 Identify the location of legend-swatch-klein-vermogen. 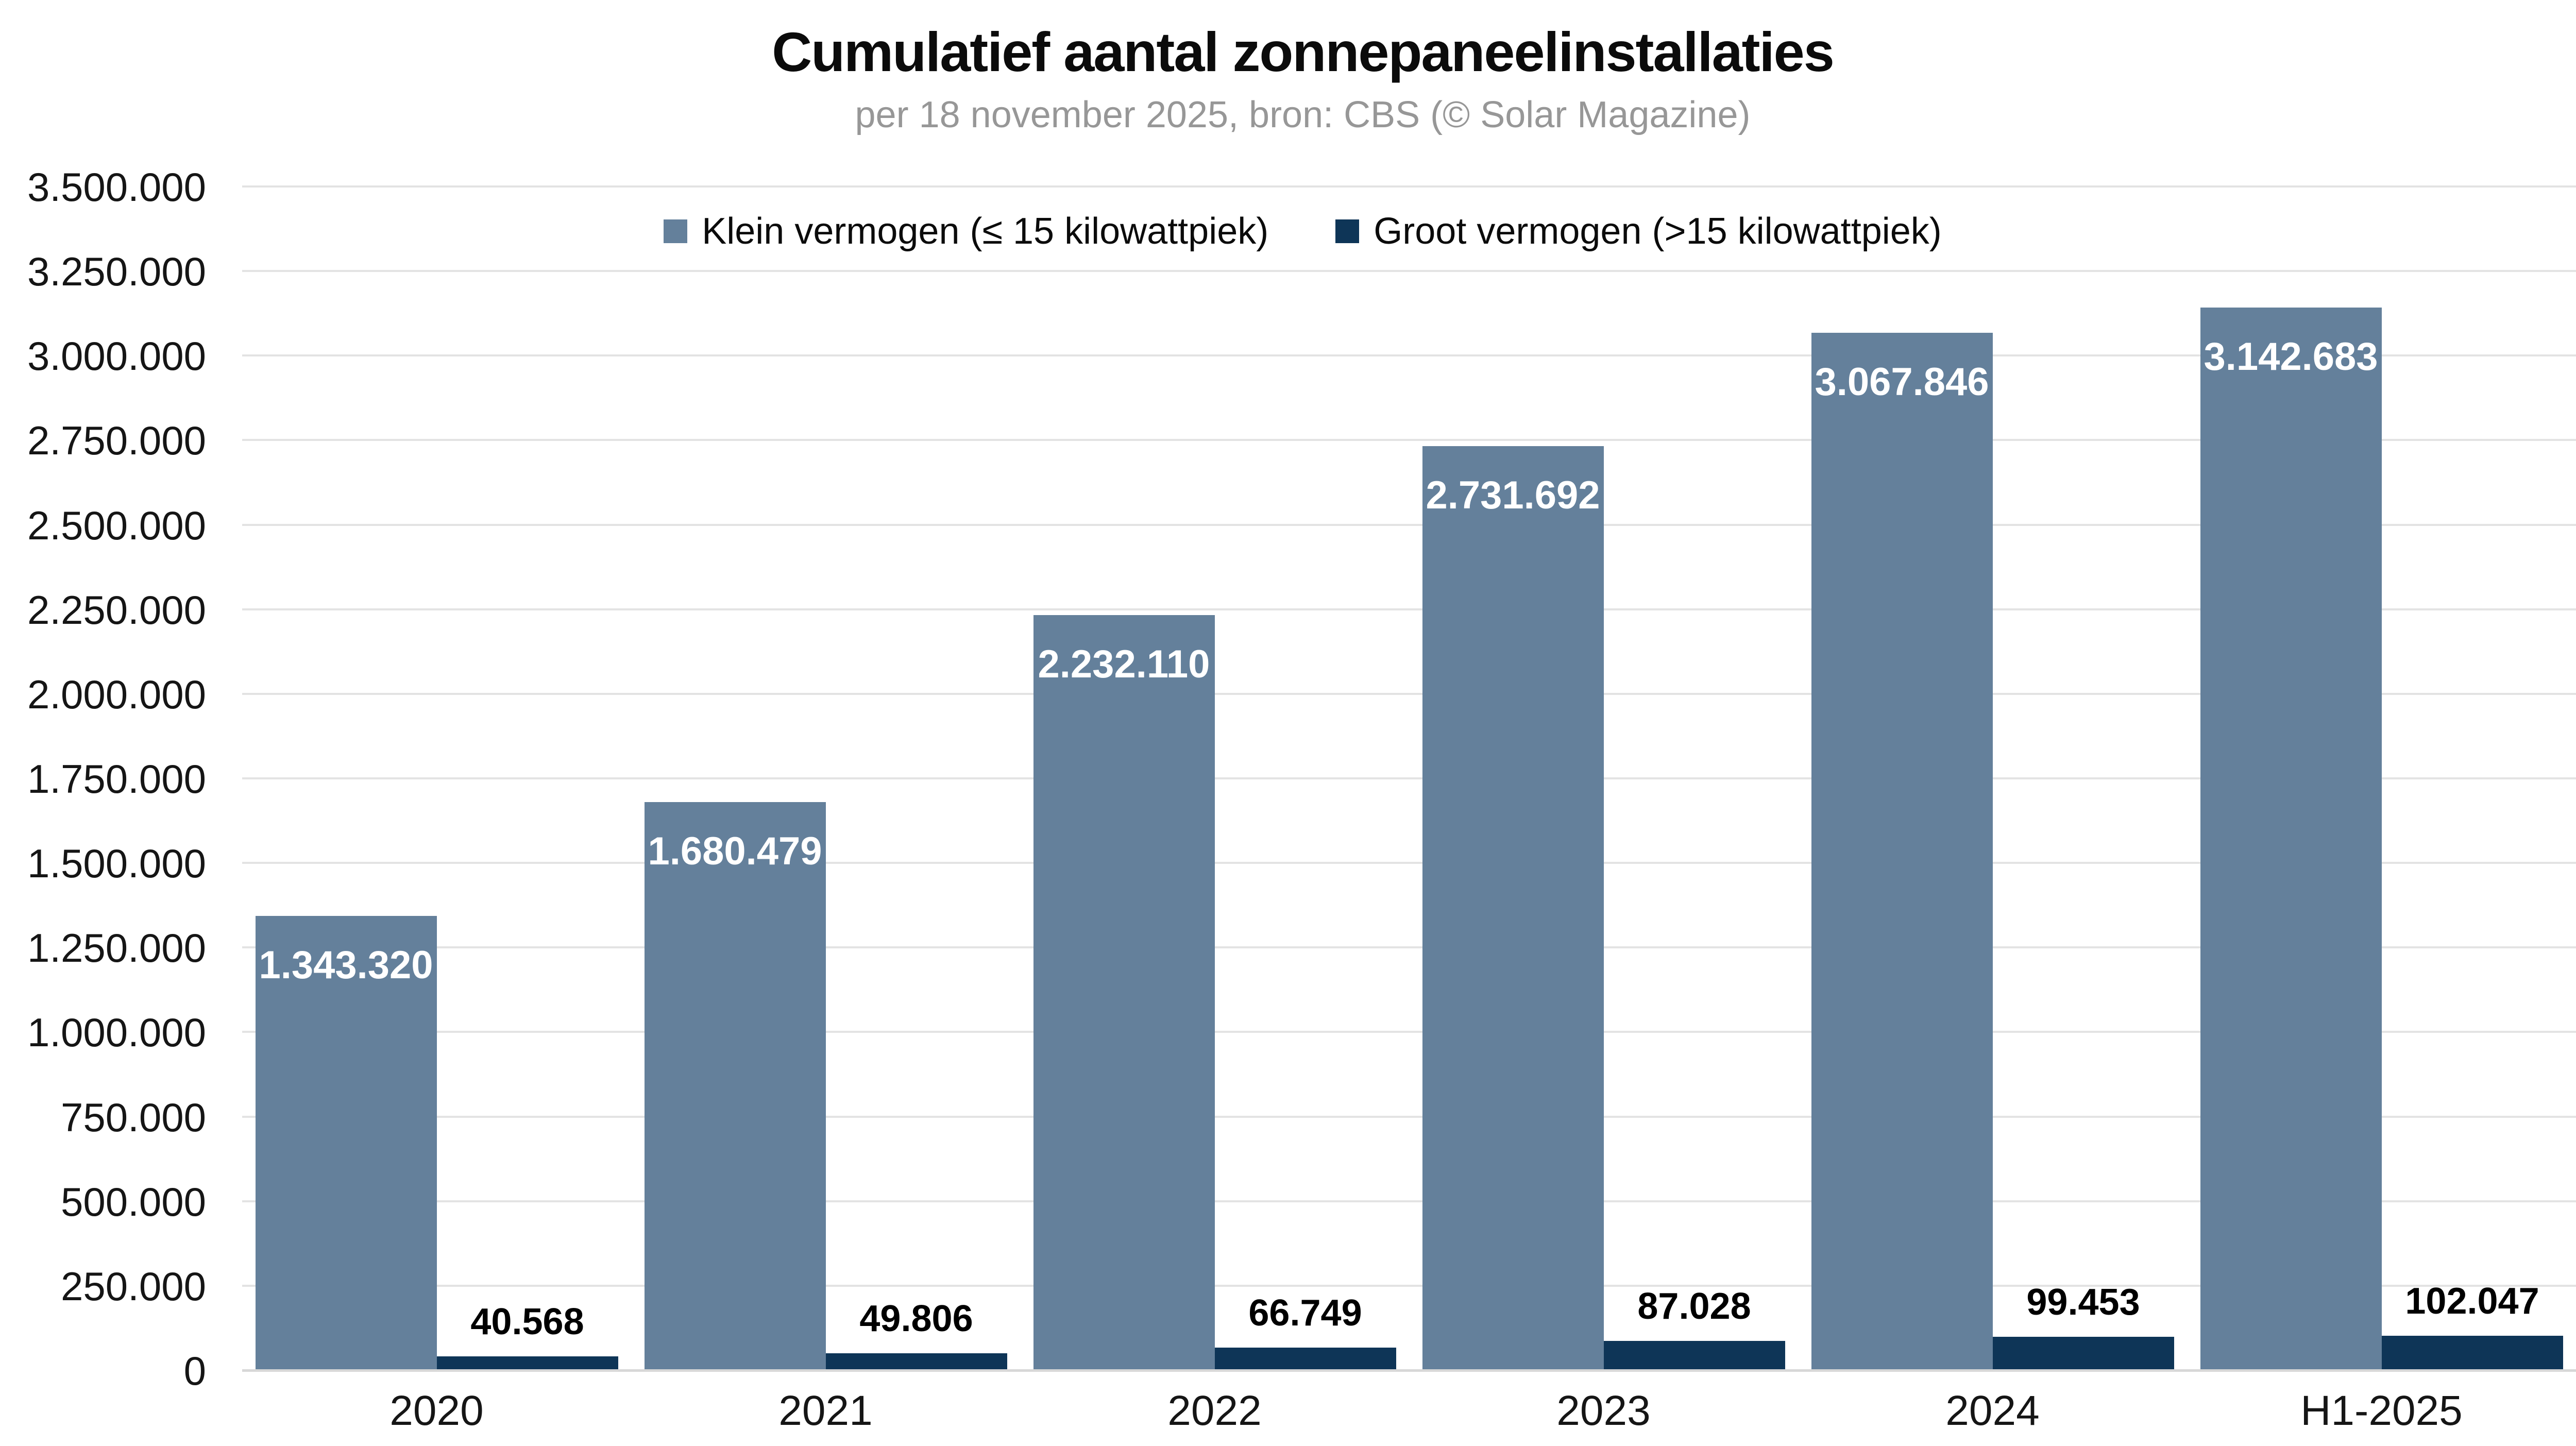
(676, 231).